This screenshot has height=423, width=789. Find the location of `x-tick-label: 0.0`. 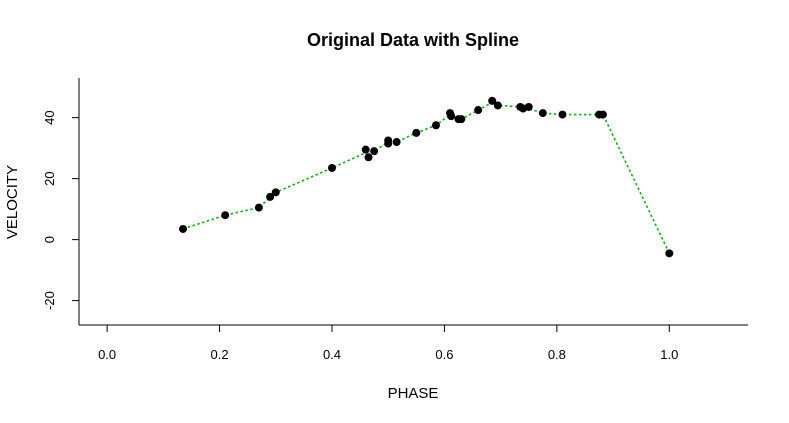

x-tick-label: 0.0 is located at coordinates (107, 354).